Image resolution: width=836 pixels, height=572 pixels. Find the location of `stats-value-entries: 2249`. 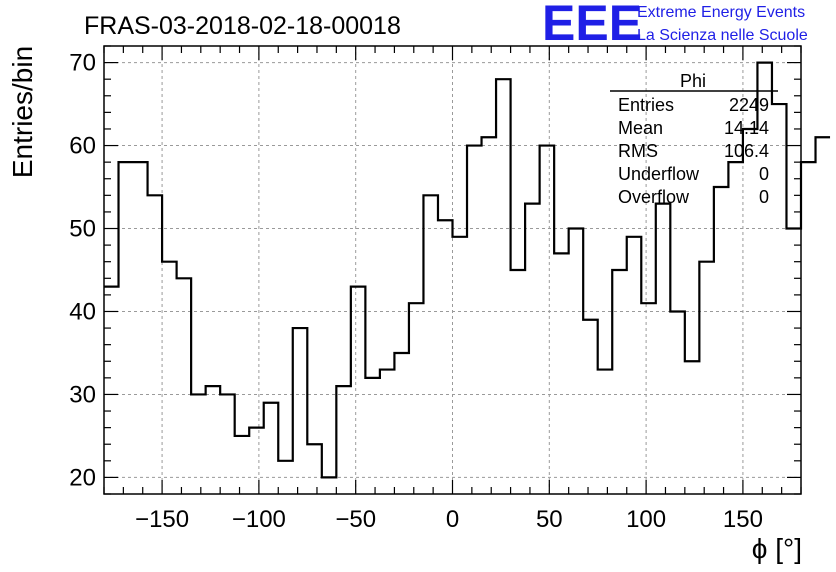

stats-value-entries: 2249 is located at coordinates (749, 105).